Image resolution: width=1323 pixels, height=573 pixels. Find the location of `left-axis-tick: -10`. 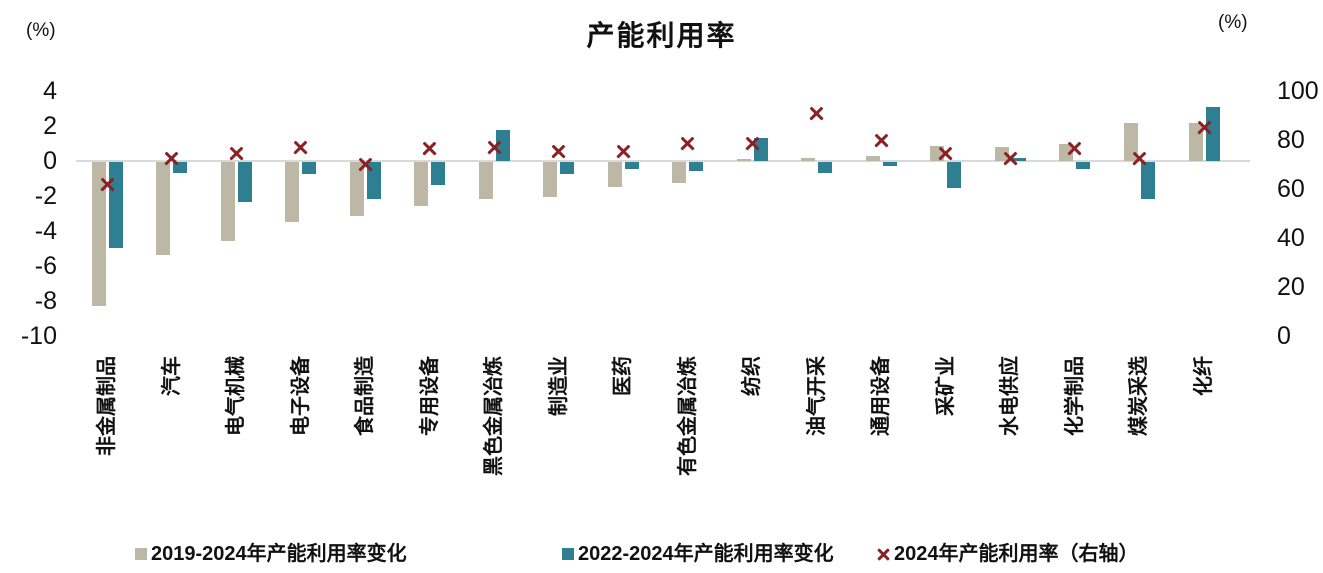

left-axis-tick: -10 is located at coordinates (38, 336).